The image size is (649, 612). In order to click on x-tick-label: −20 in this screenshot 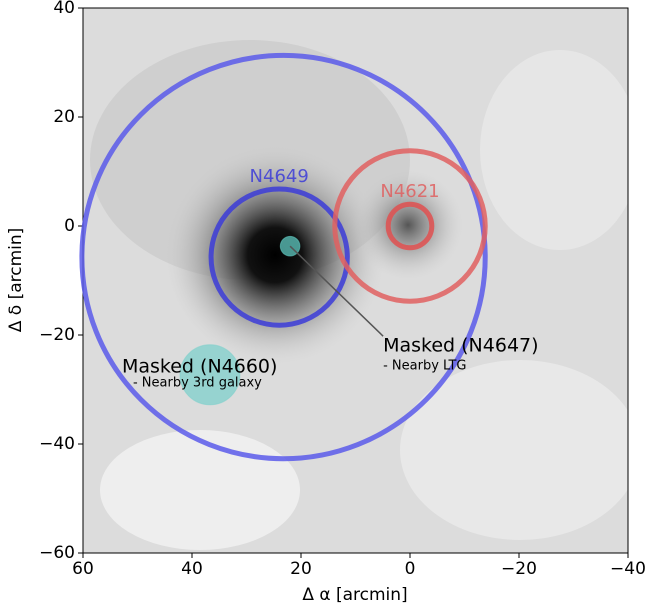, I will do `click(519, 569)`.